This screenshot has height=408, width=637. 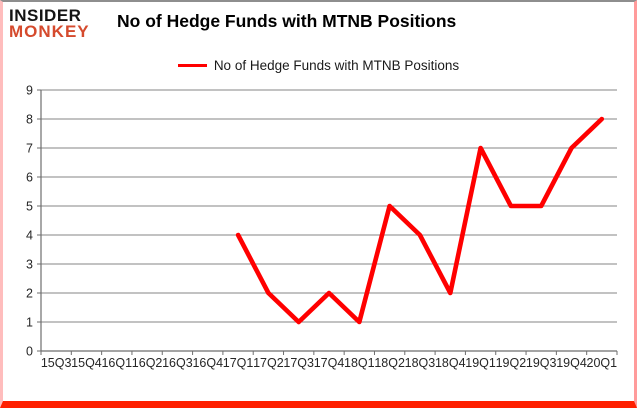 I want to click on x-tick-label: 17Q2, so click(x=268, y=363).